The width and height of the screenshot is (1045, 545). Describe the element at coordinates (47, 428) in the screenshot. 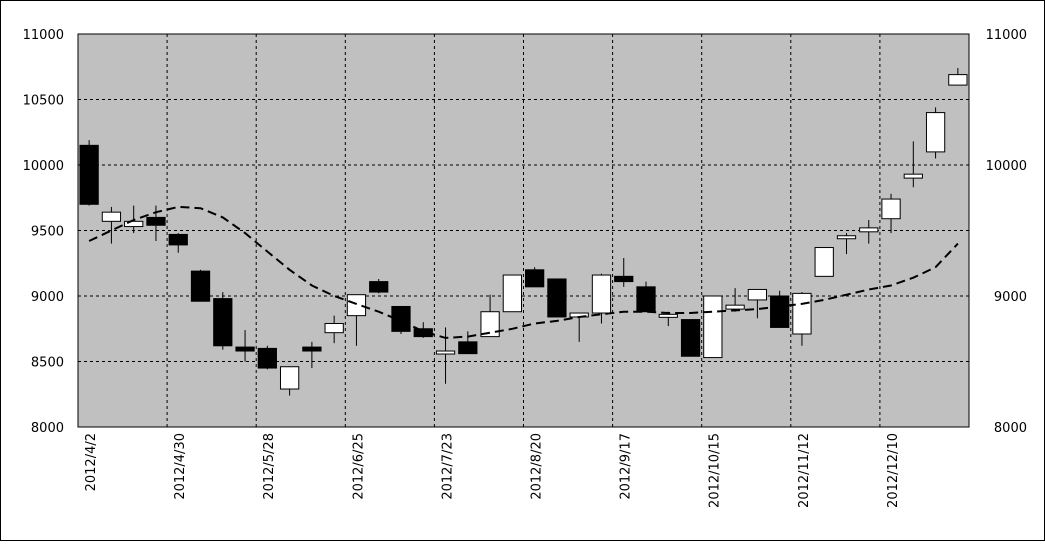

I see `y-tick-label-left: 8000` at that location.